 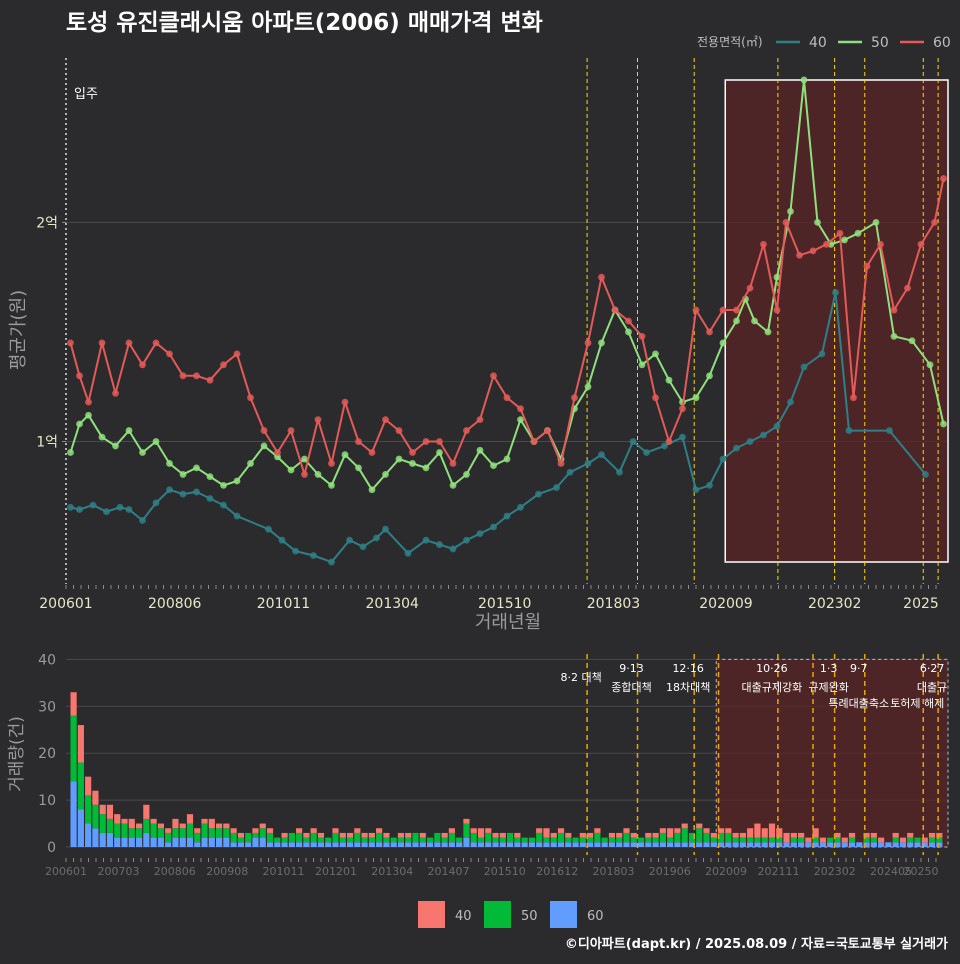 I want to click on policy-date-1: 9·13, so click(x=631, y=668).